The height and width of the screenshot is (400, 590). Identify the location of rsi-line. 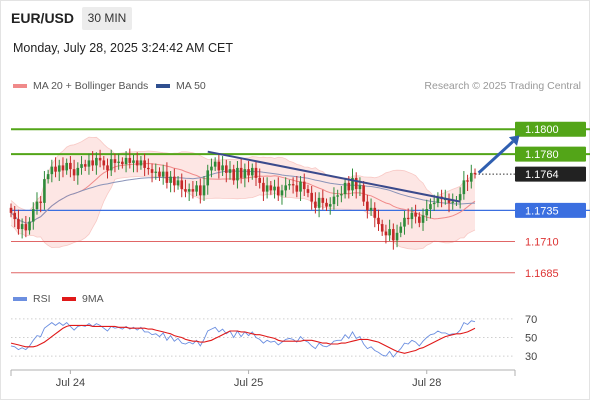
(243, 339).